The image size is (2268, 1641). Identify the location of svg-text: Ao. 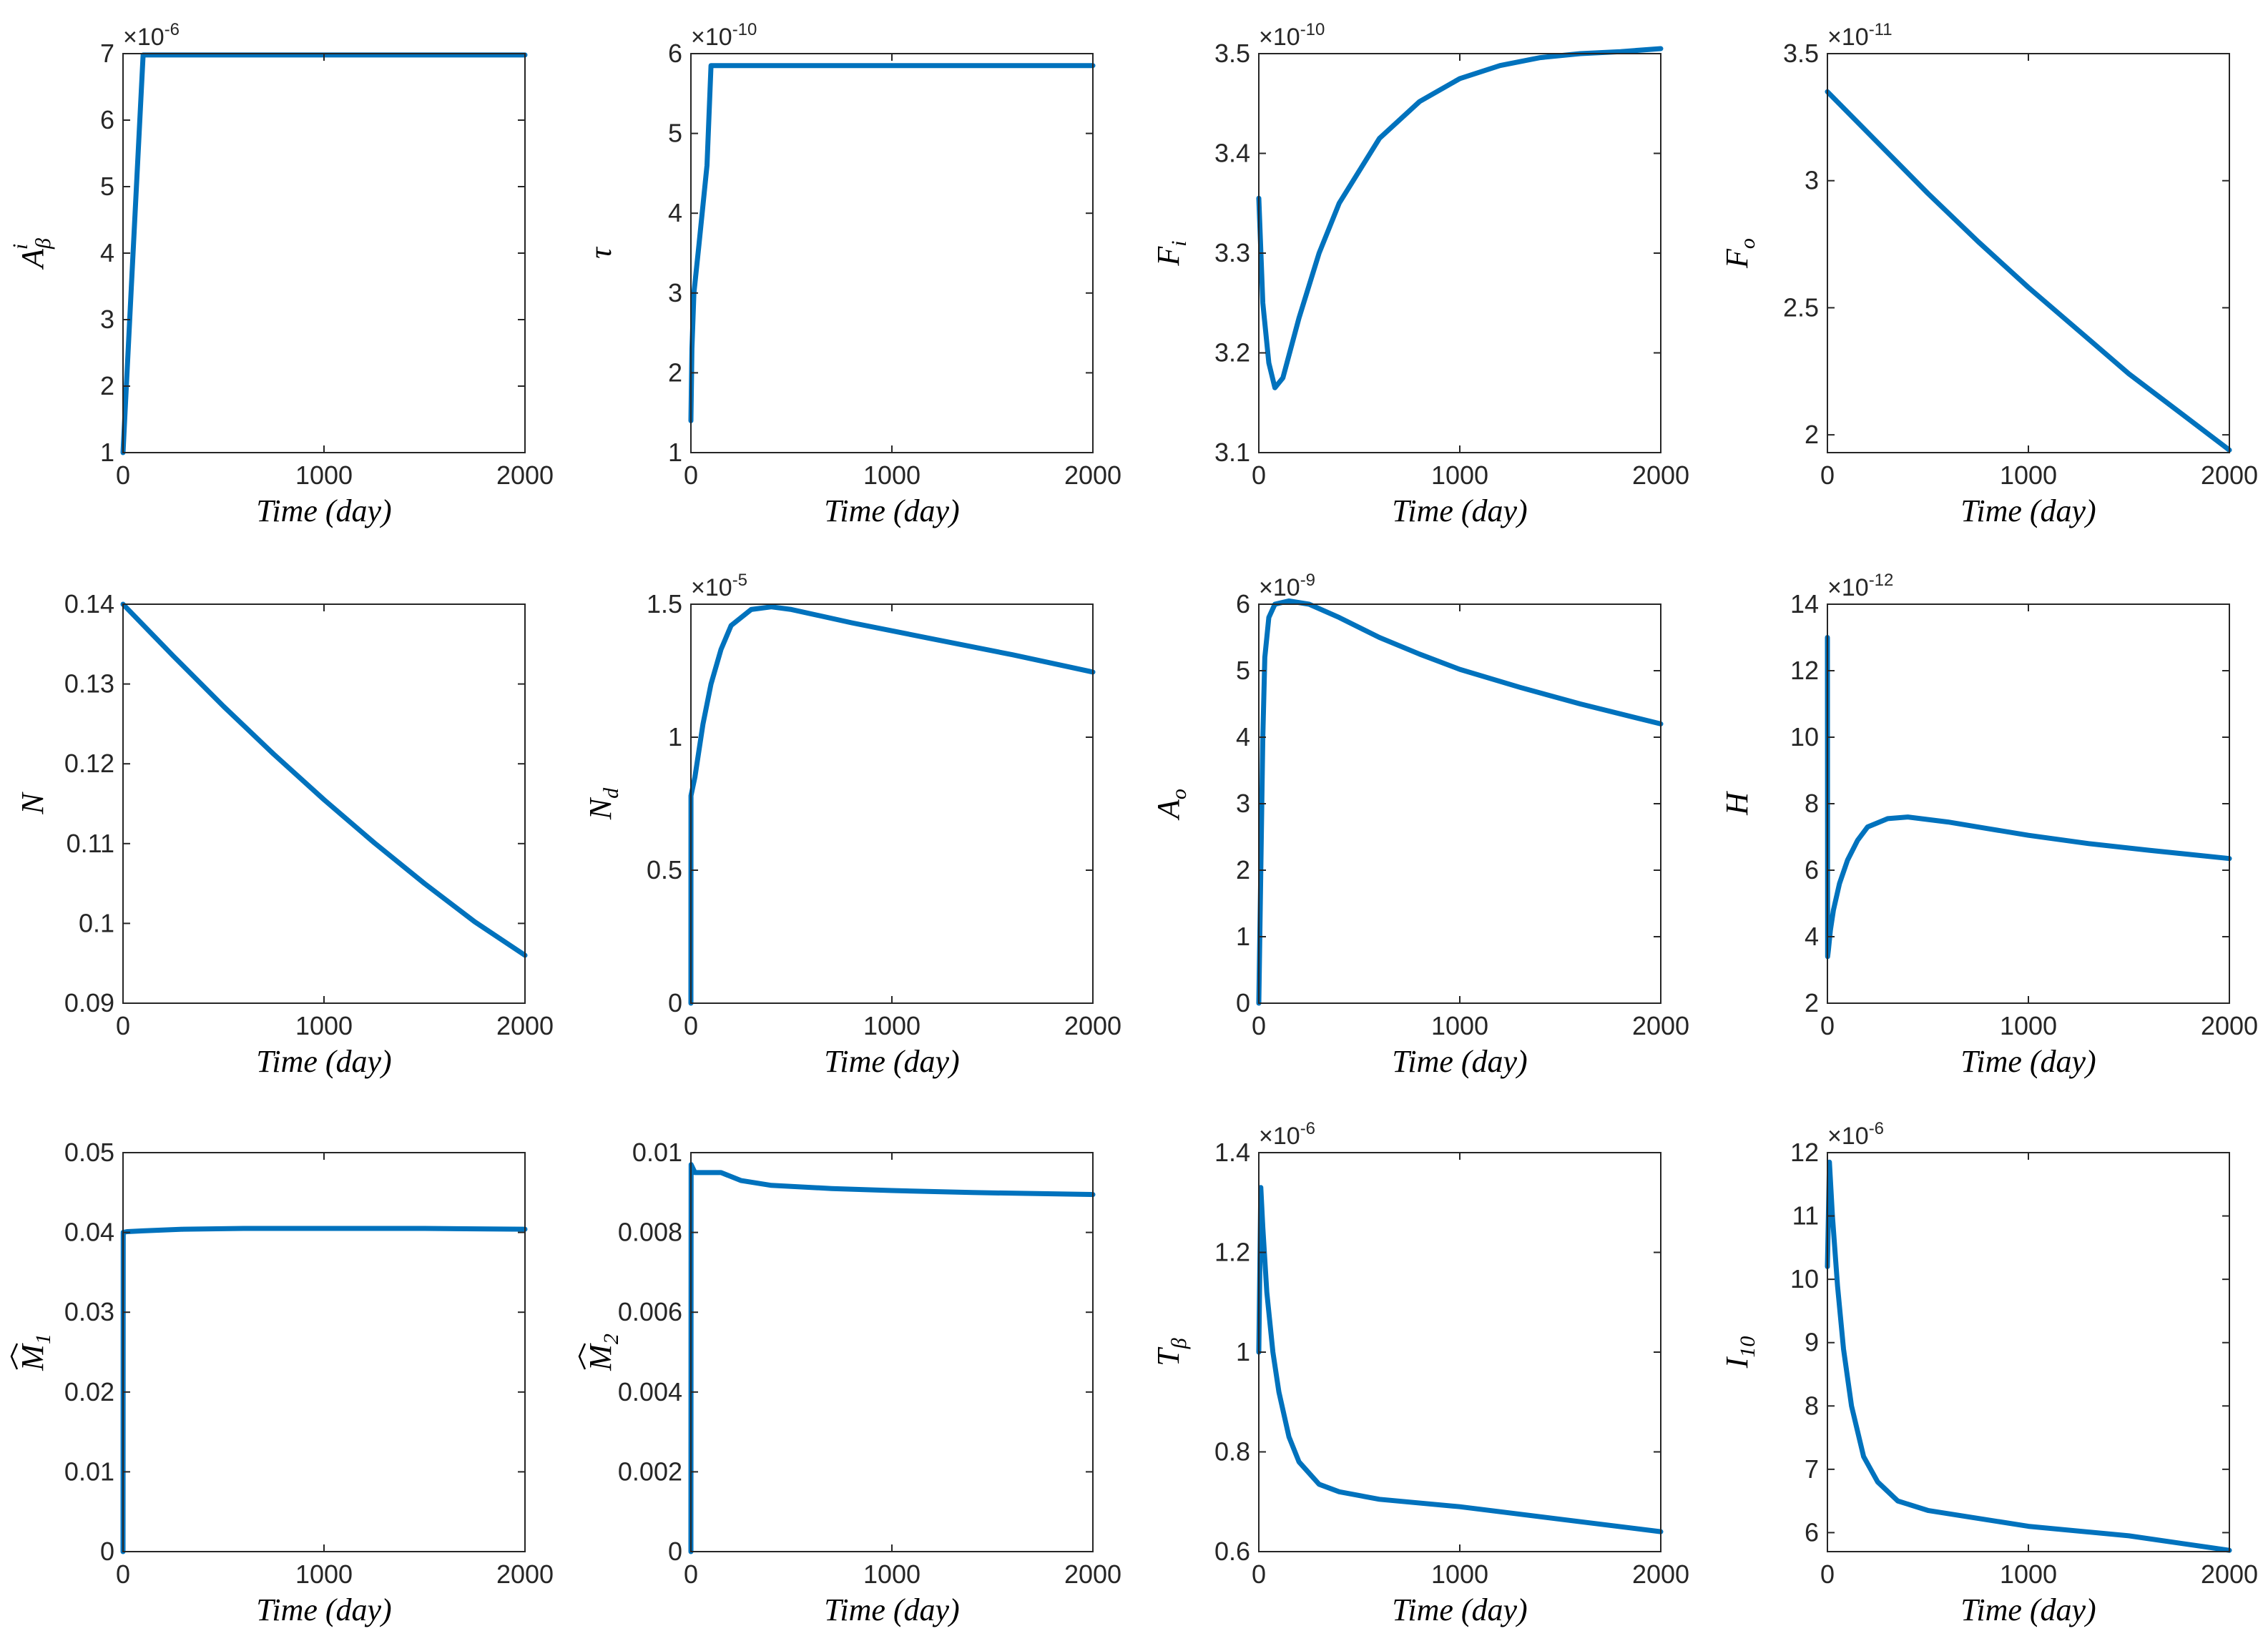
(1171, 805).